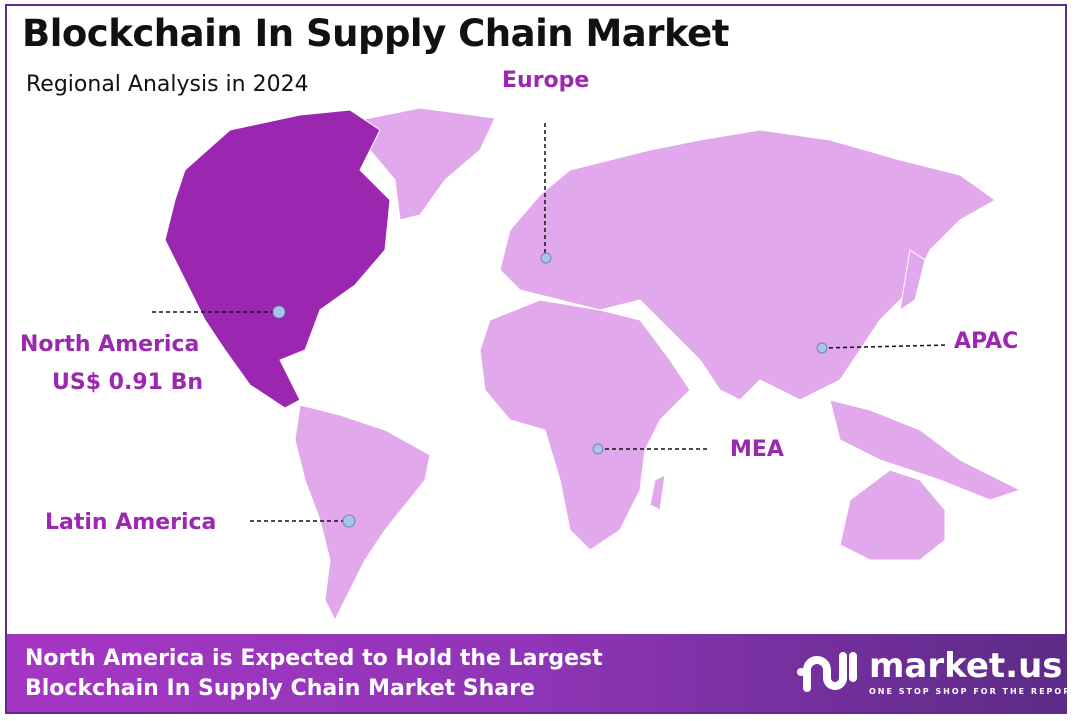 This screenshot has width=1075, height=721. Describe the element at coordinates (427, 164) in the screenshot. I see `greenland` at that location.